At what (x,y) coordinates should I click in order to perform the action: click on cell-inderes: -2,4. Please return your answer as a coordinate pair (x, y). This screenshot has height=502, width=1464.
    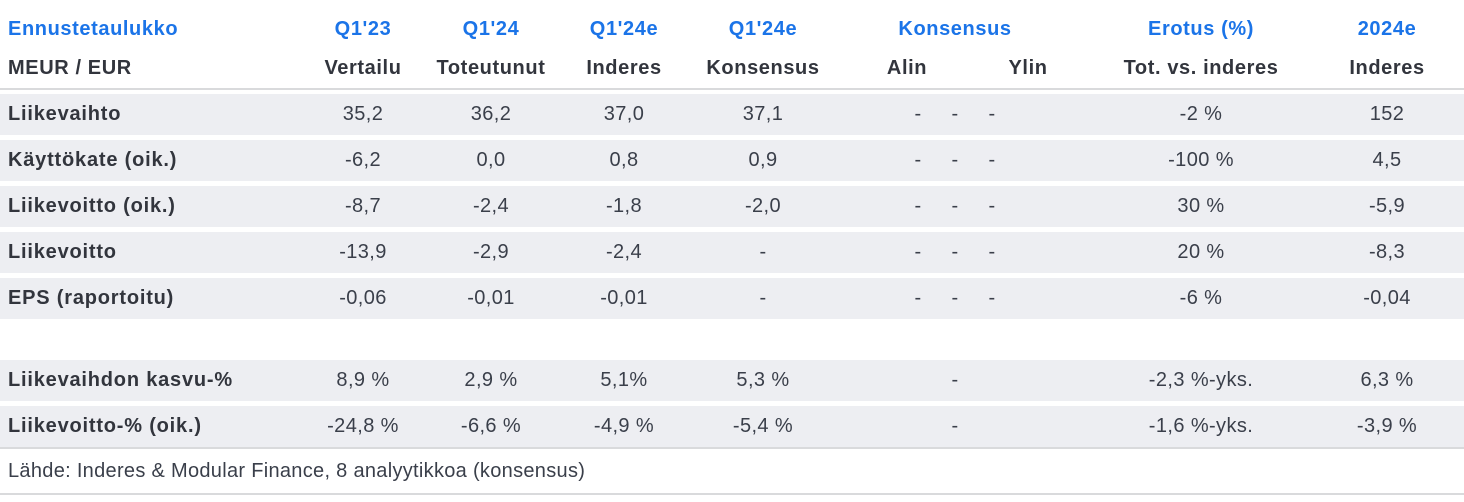
    Looking at the image, I should click on (624, 255).